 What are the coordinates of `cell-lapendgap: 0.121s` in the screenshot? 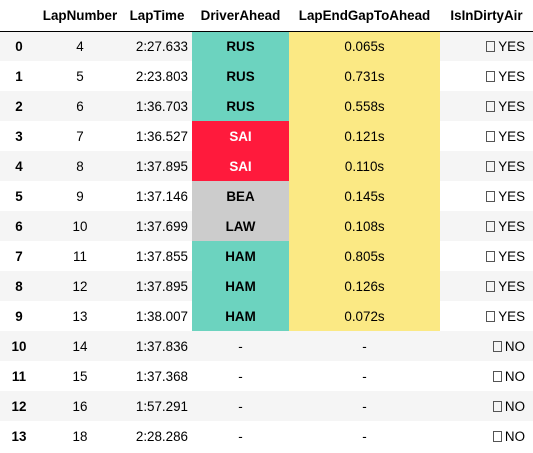 It's located at (364, 136).